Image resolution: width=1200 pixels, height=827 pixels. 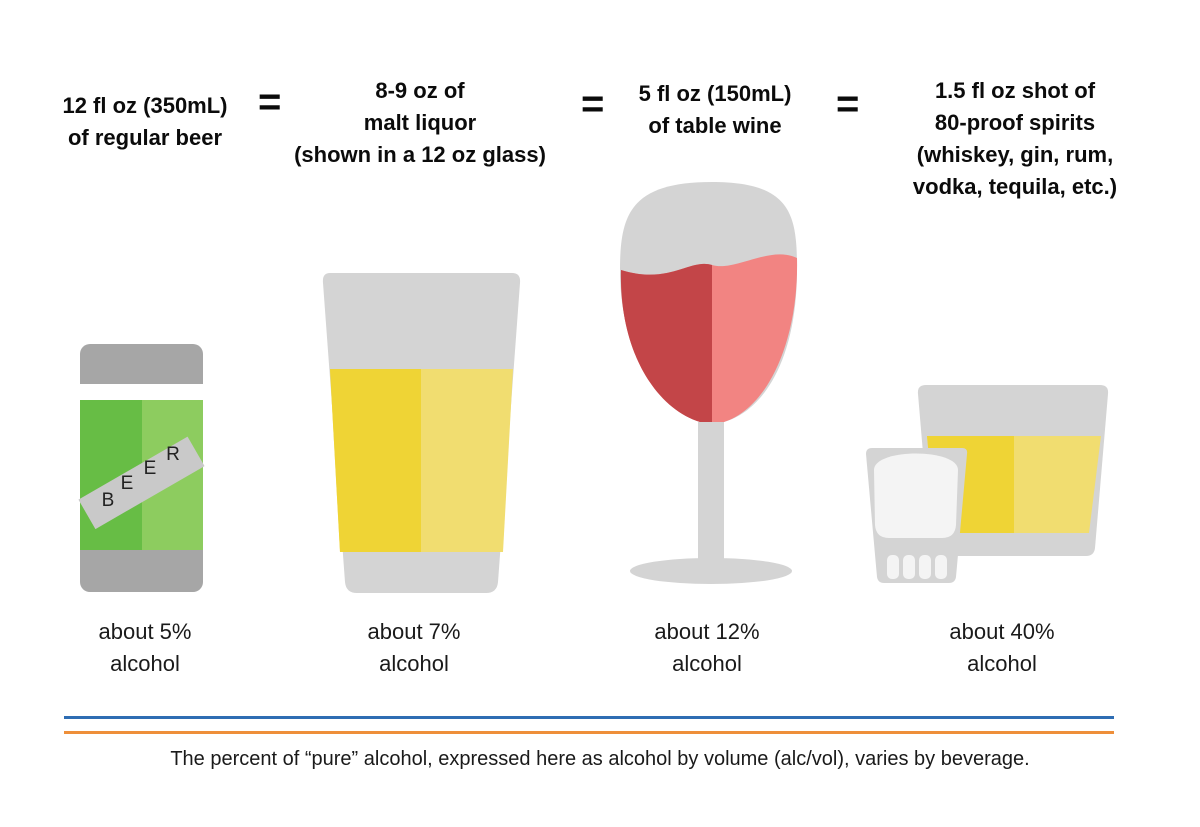 What do you see at coordinates (707, 663) in the screenshot?
I see `wine-alcohol: alcohol` at bounding box center [707, 663].